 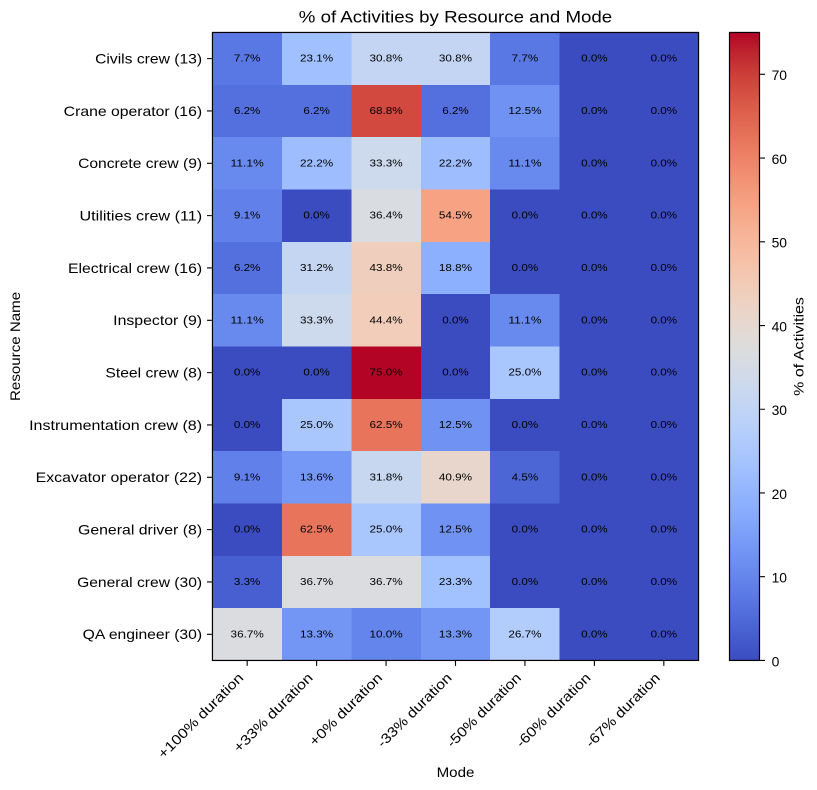 What do you see at coordinates (247, 582) in the screenshot?
I see `svg-text: 3.3%` at bounding box center [247, 582].